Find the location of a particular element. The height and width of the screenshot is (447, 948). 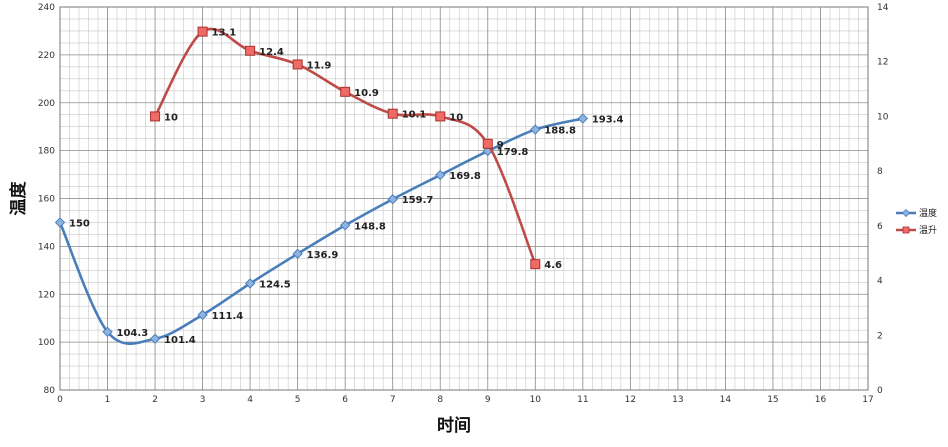

x-tick-label: 3 is located at coordinates (203, 400).